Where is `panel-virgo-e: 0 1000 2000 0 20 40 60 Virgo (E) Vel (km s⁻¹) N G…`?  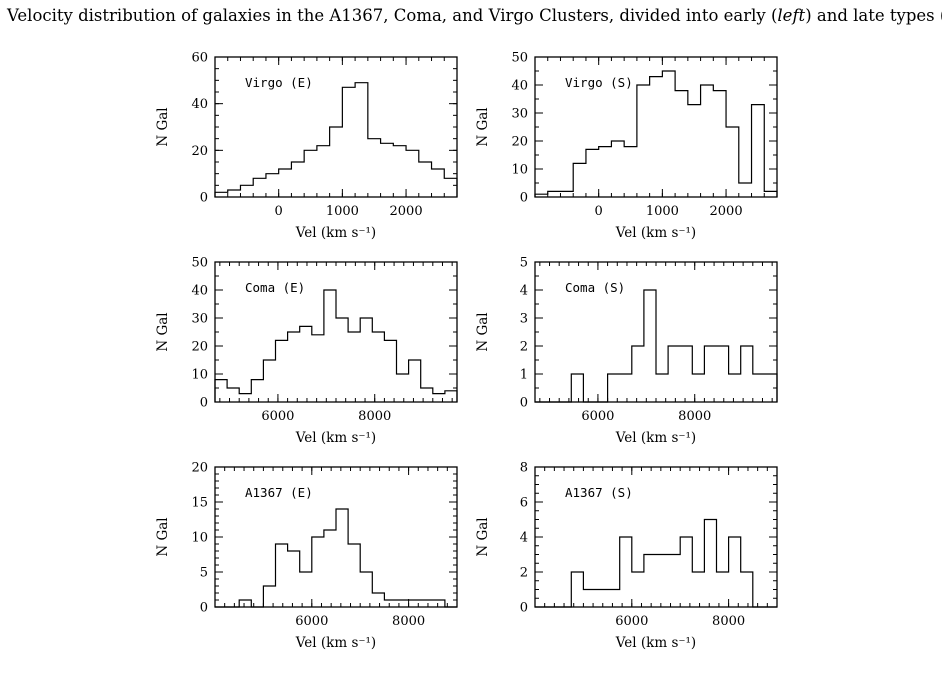 panel-virgo-e: 0 1000 2000 0 20 40 60 Virgo (E) Vel (km s⁻¹) N G… is located at coordinates (311, 149).